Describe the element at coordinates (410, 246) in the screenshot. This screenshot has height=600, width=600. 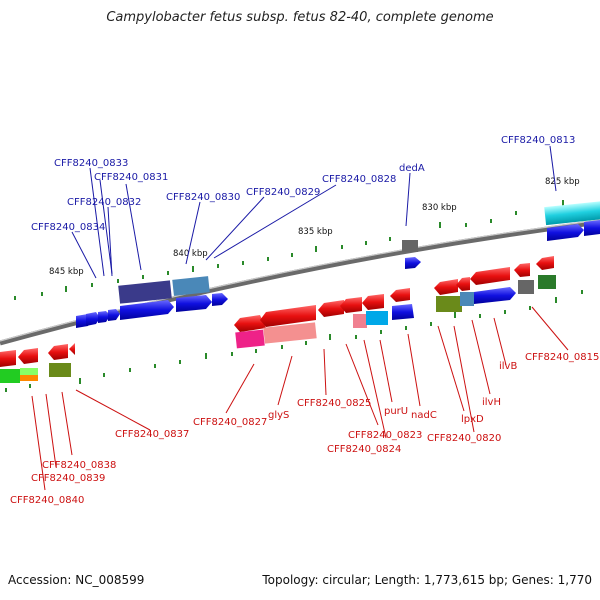
I see `gene-deda-frame` at that location.